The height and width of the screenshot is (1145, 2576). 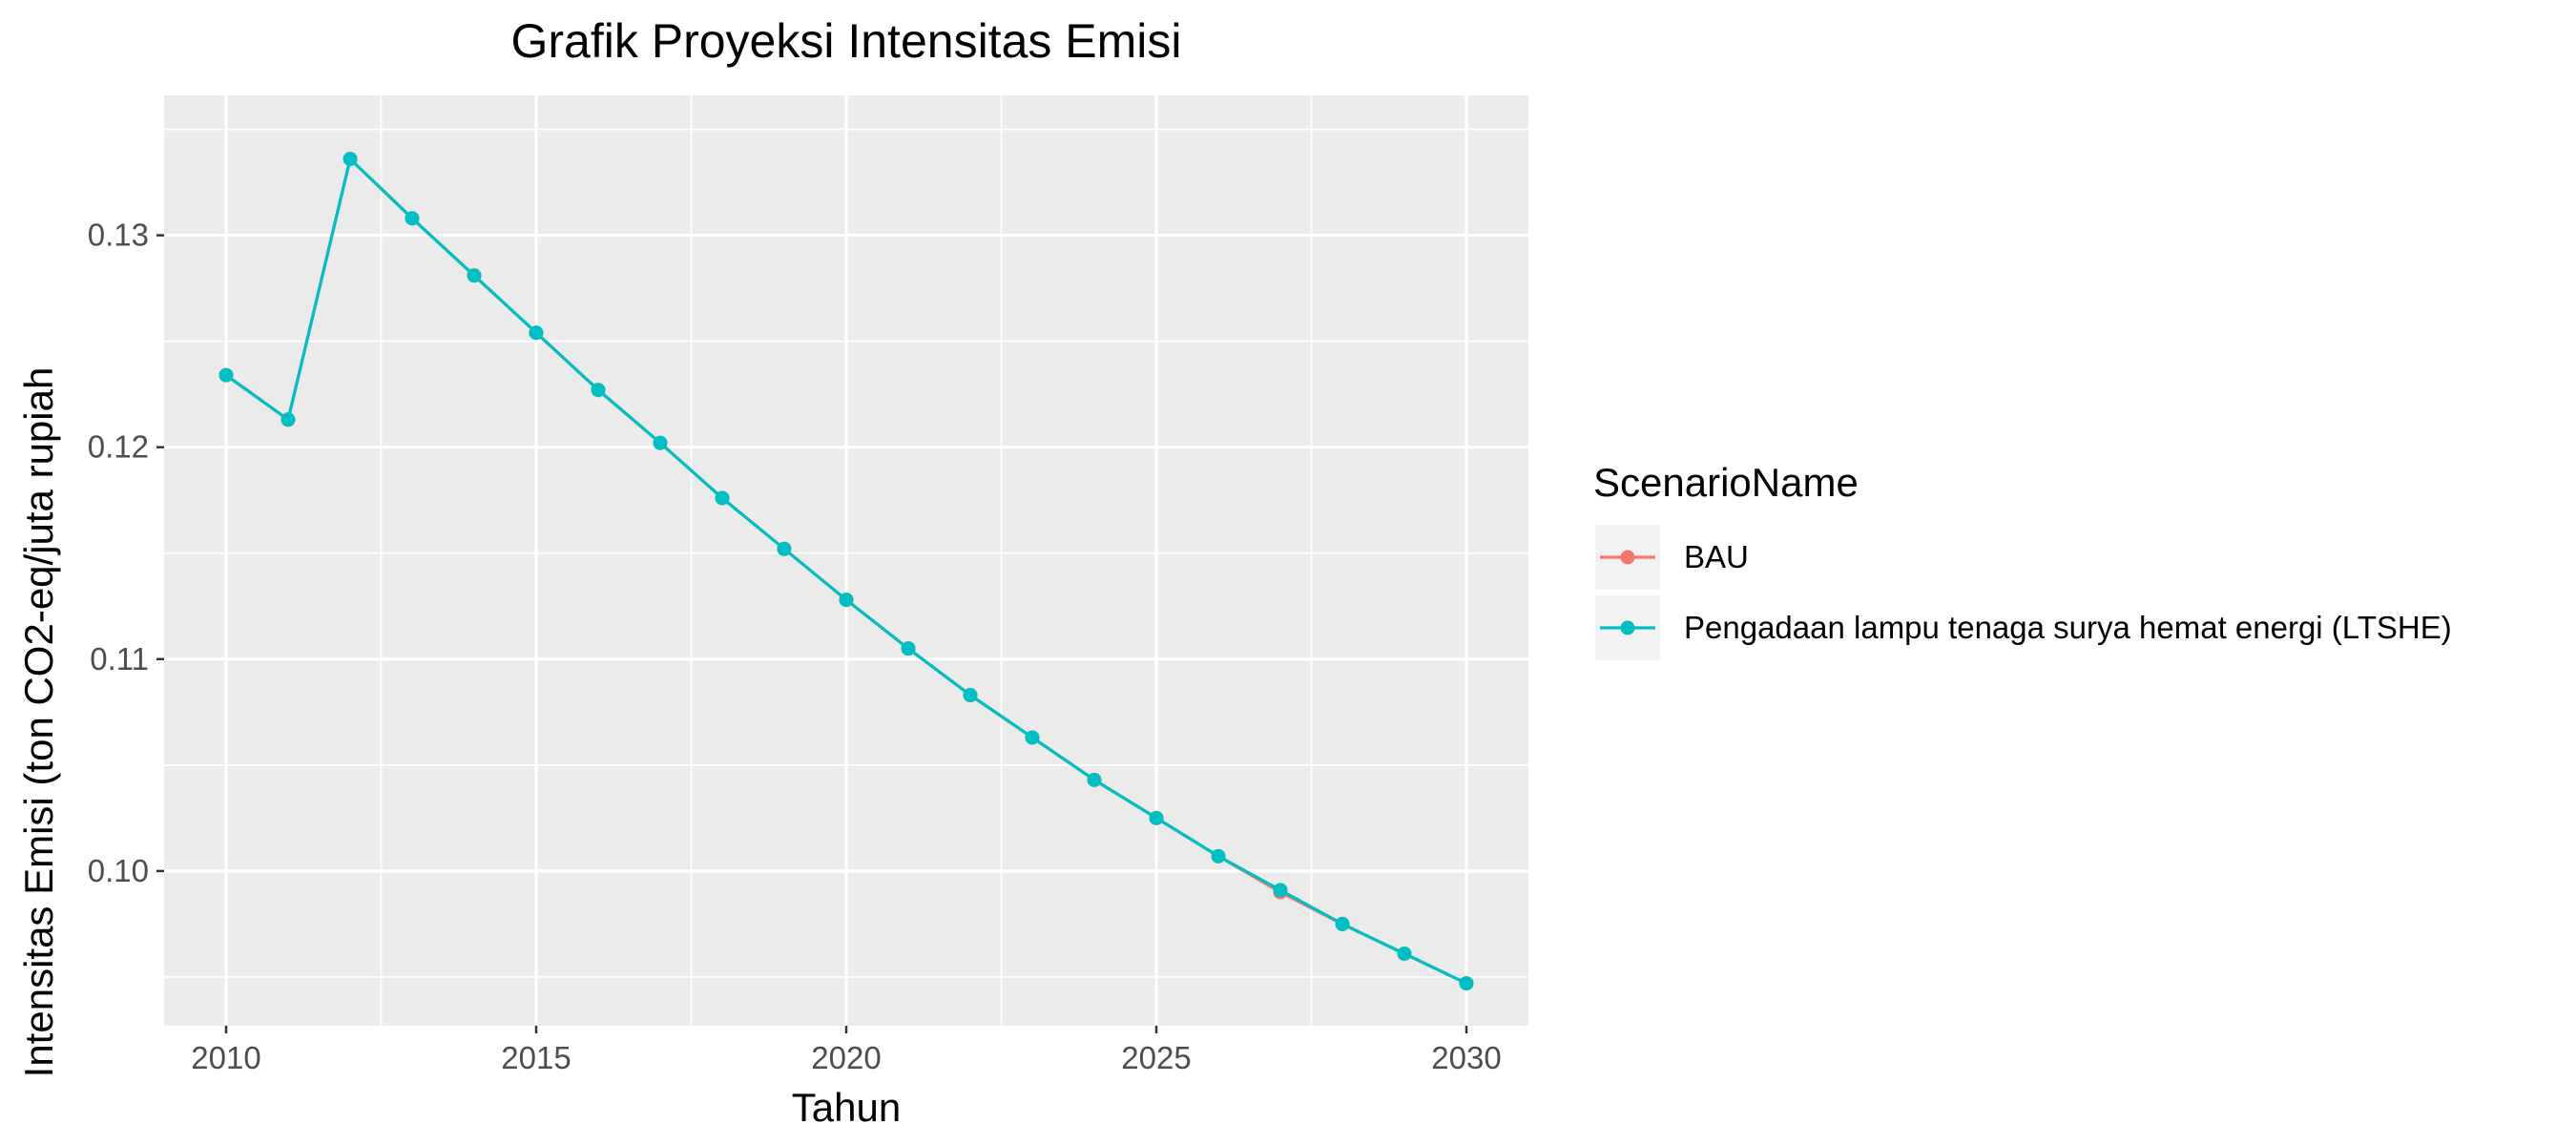 What do you see at coordinates (722, 498) in the screenshot?
I see `data-point-s2-2018` at bounding box center [722, 498].